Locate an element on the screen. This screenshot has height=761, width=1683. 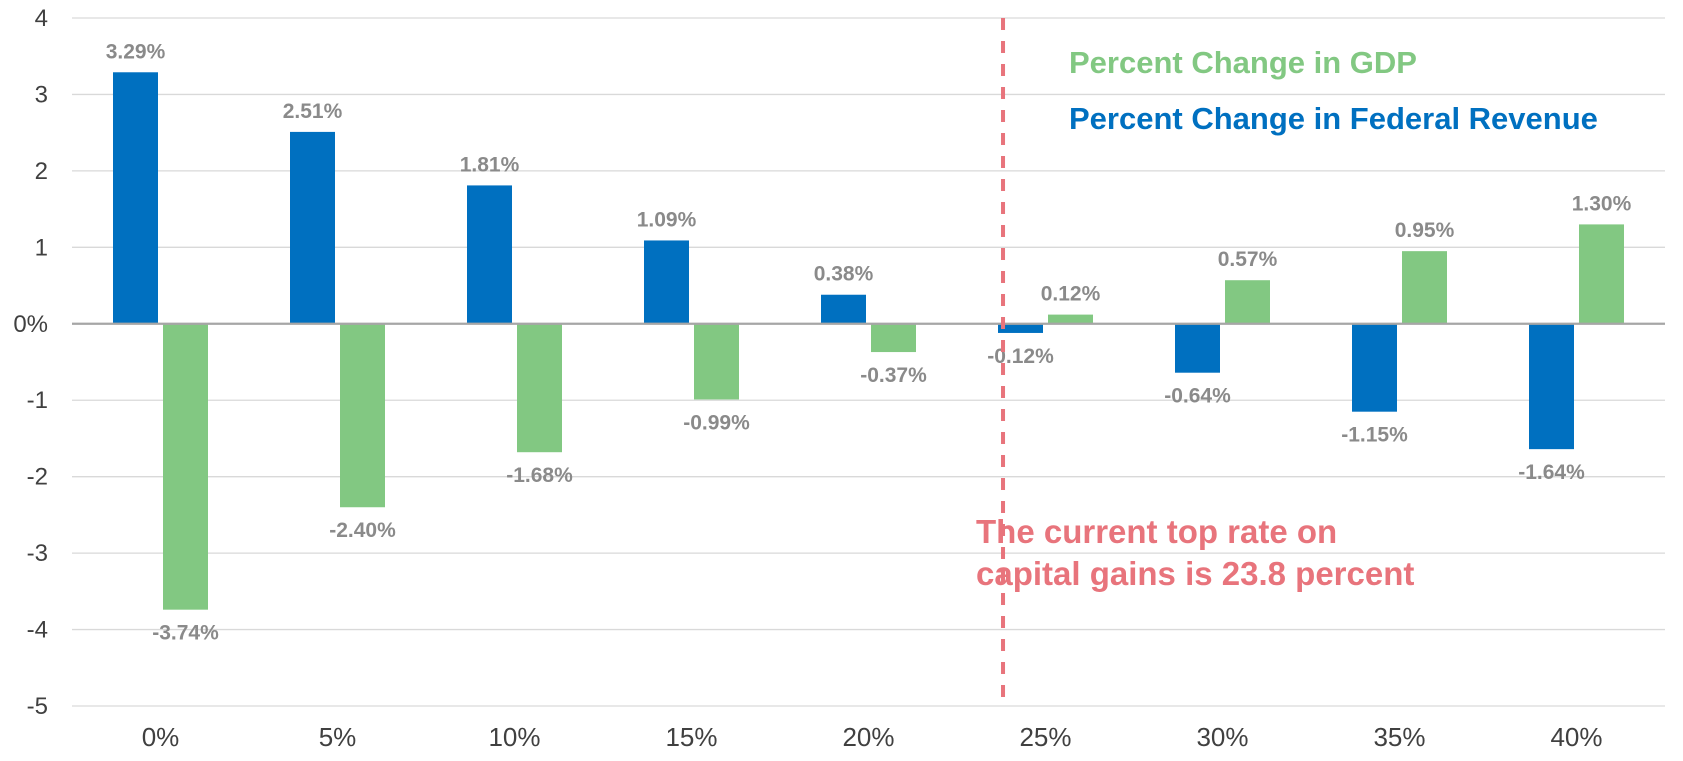
legend-federal-revenue: Percent Change in Federal Revenue is located at coordinates (1333, 118).